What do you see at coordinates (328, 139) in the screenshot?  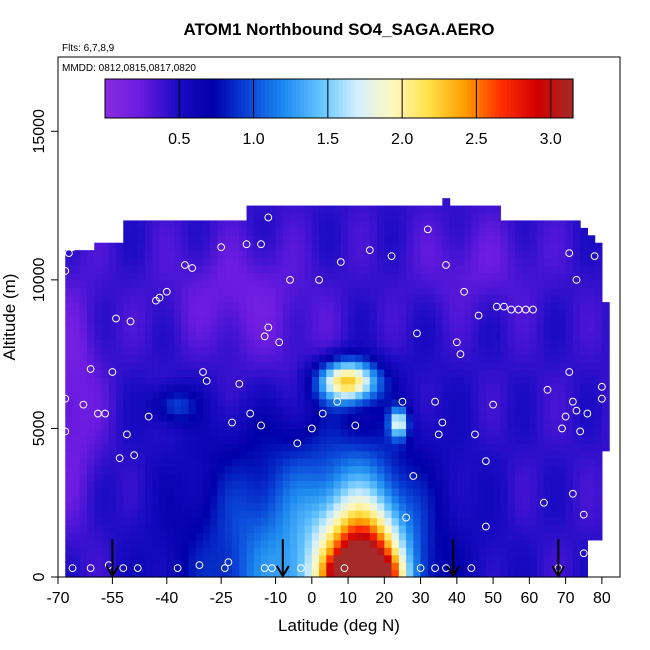 I see `colorbar-tick-label: 1.5` at bounding box center [328, 139].